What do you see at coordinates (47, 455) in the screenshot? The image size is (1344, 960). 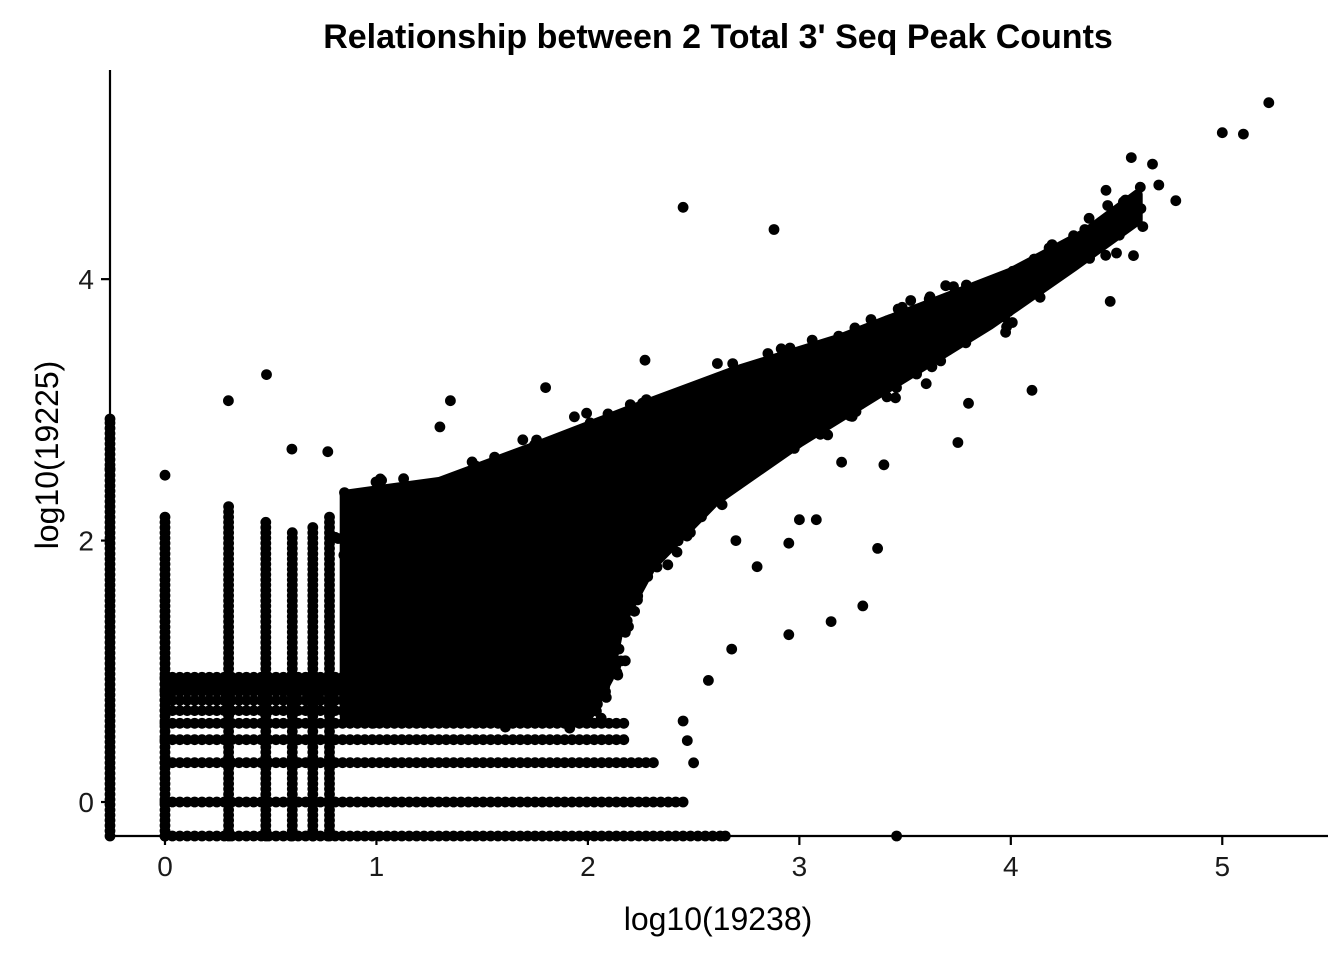 I see `y-axis-label: log10(19225)` at bounding box center [47, 455].